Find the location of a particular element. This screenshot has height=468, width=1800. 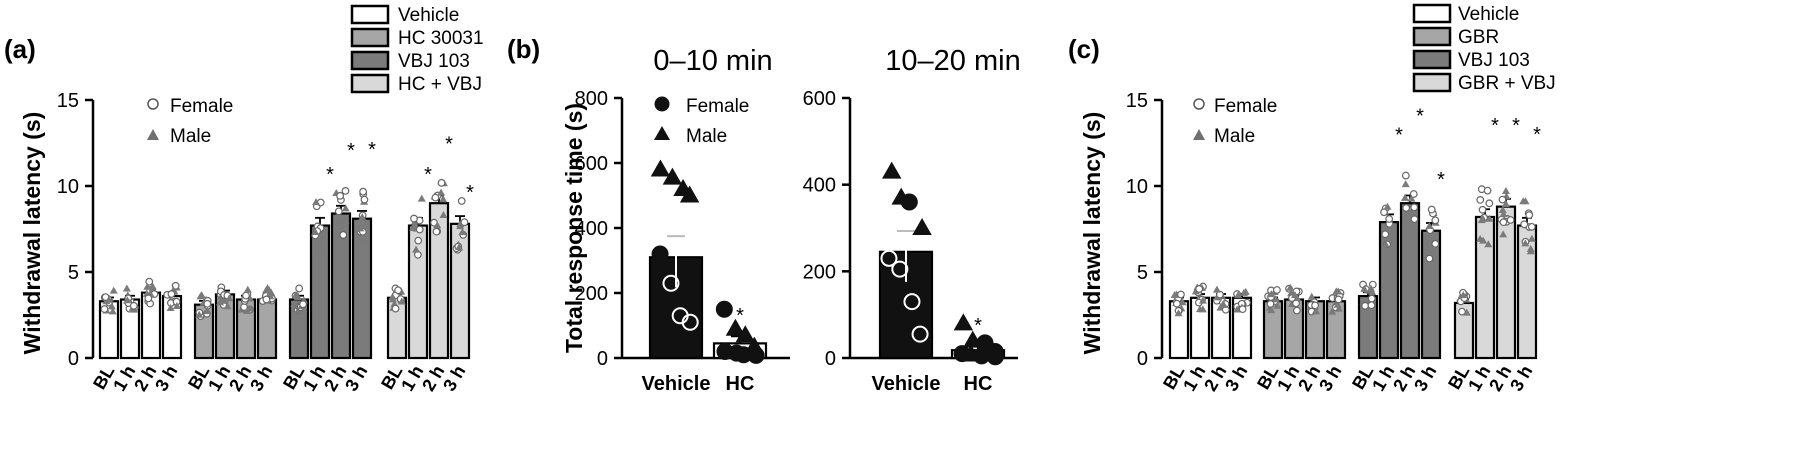

legend-label-vbj103: VBJ 103 is located at coordinates (434, 61).